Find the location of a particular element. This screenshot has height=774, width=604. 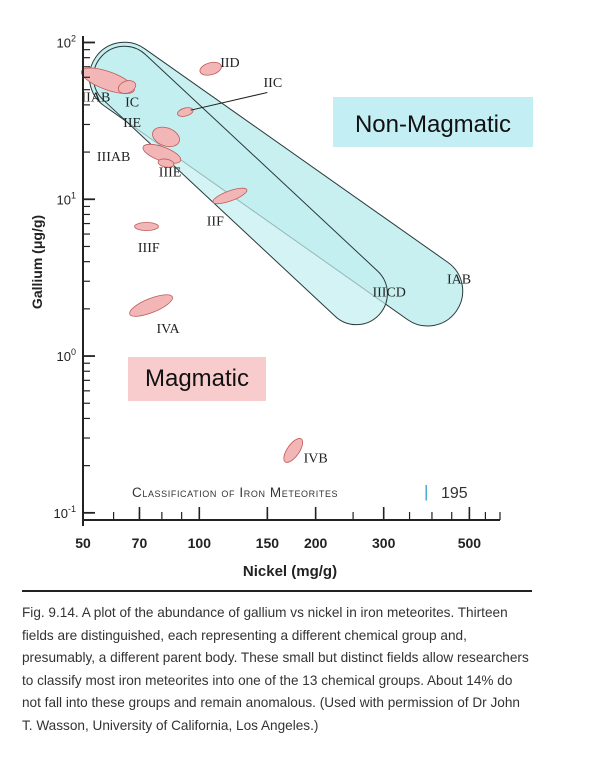

x-tick-label: 500 is located at coordinates (470, 543).